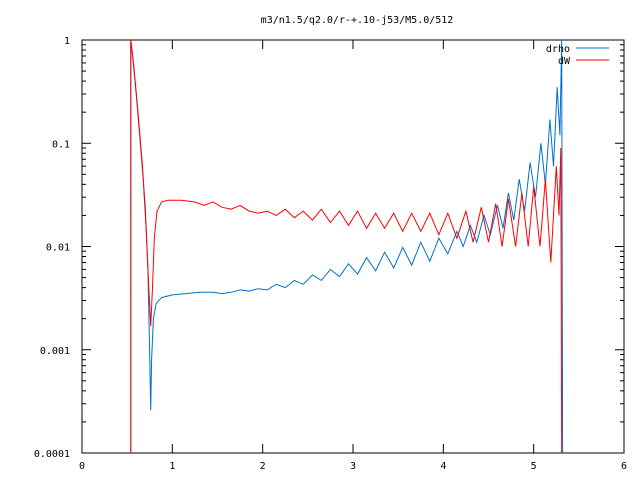 The width and height of the screenshot is (640, 480). I want to click on chart-title: m3/n1.5/q2.0/r-+.10-j53/M5.0/512, so click(357, 20).